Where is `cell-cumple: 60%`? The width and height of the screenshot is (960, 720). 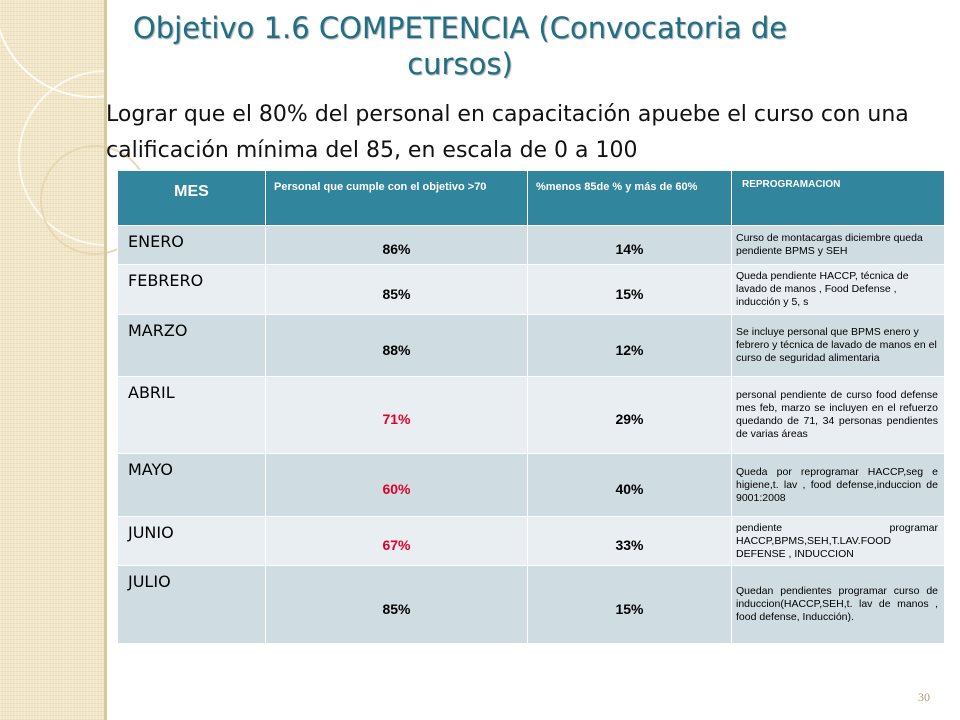
cell-cumple: 60% is located at coordinates (396, 485).